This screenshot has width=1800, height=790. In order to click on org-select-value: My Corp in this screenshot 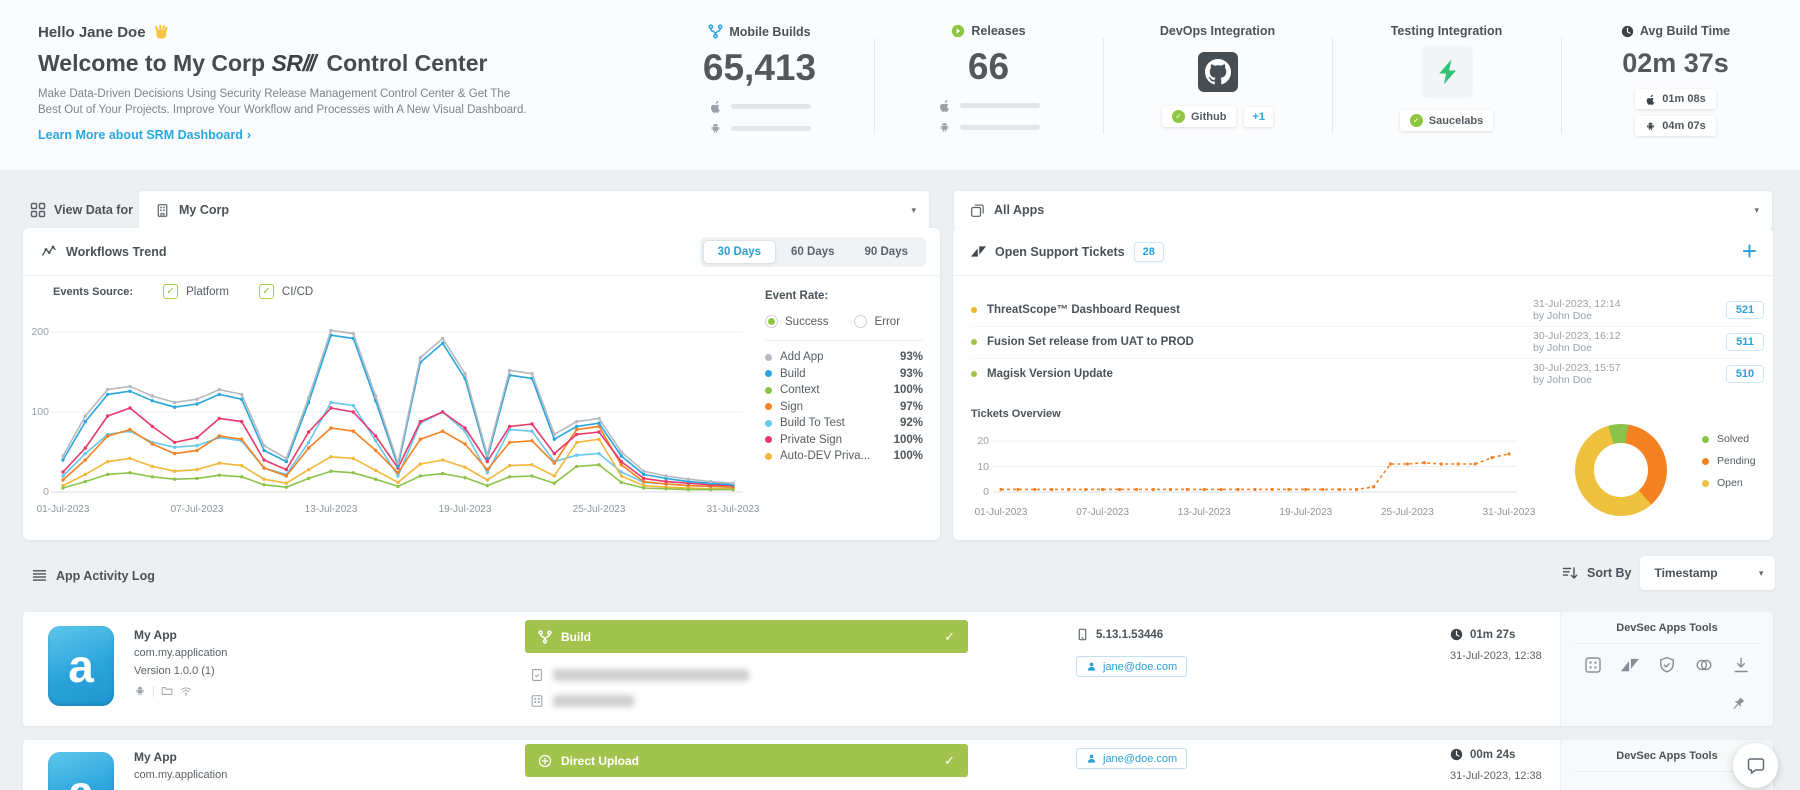, I will do `click(204, 210)`.